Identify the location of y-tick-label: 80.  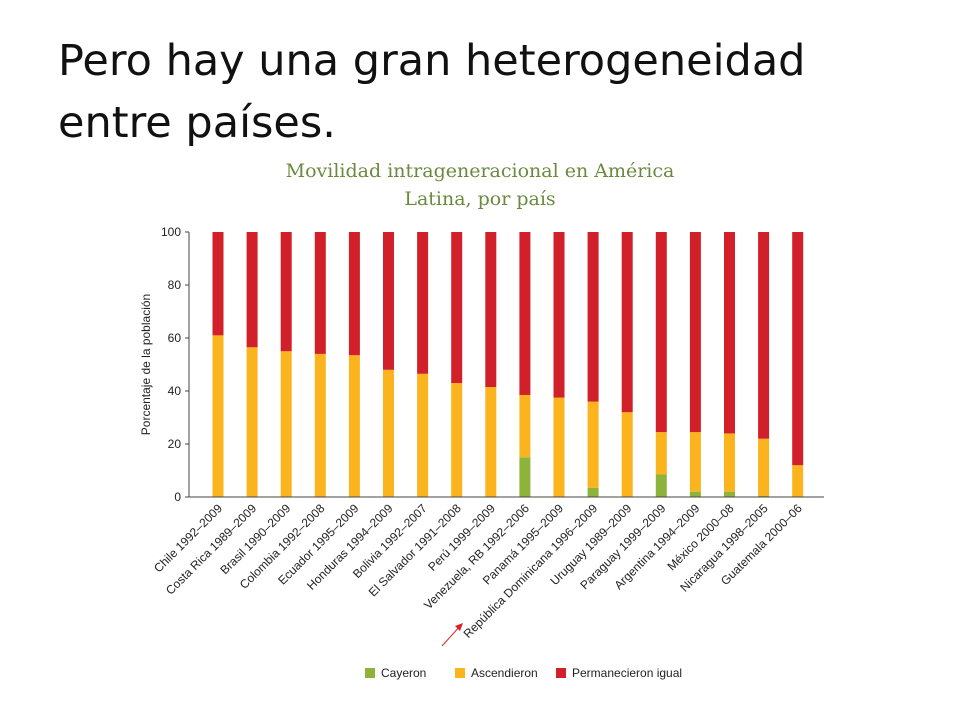
(175, 285).